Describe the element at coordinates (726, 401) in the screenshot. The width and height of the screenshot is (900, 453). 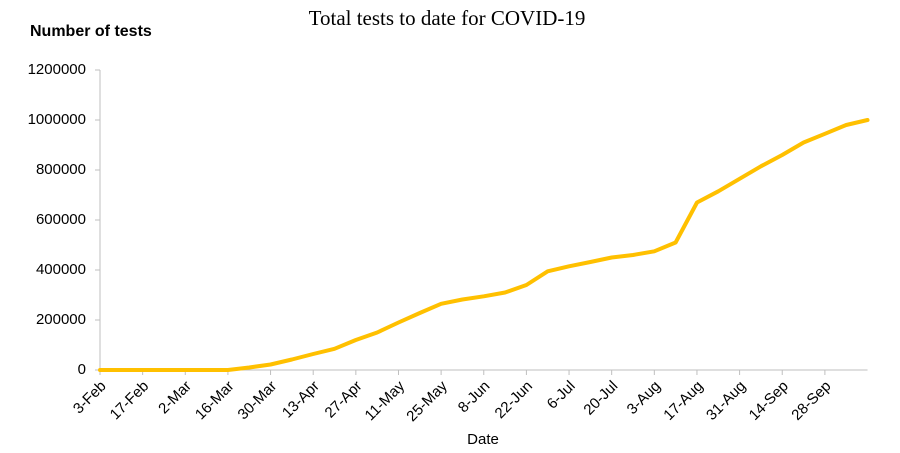
I see `x-tick-label: 31-Aug` at that location.